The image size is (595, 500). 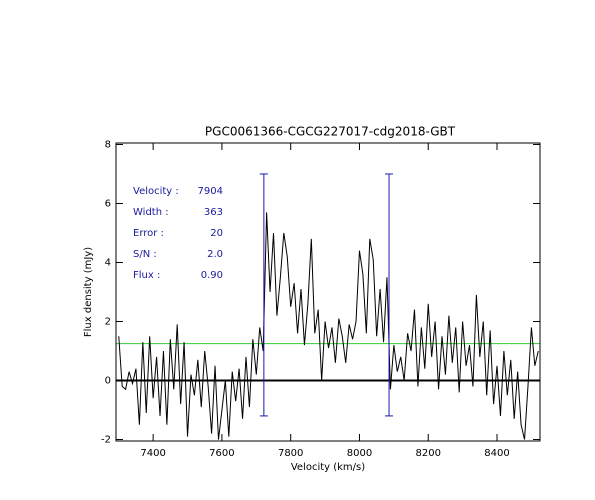 I want to click on y-tick-label: 0, so click(x=108, y=381).